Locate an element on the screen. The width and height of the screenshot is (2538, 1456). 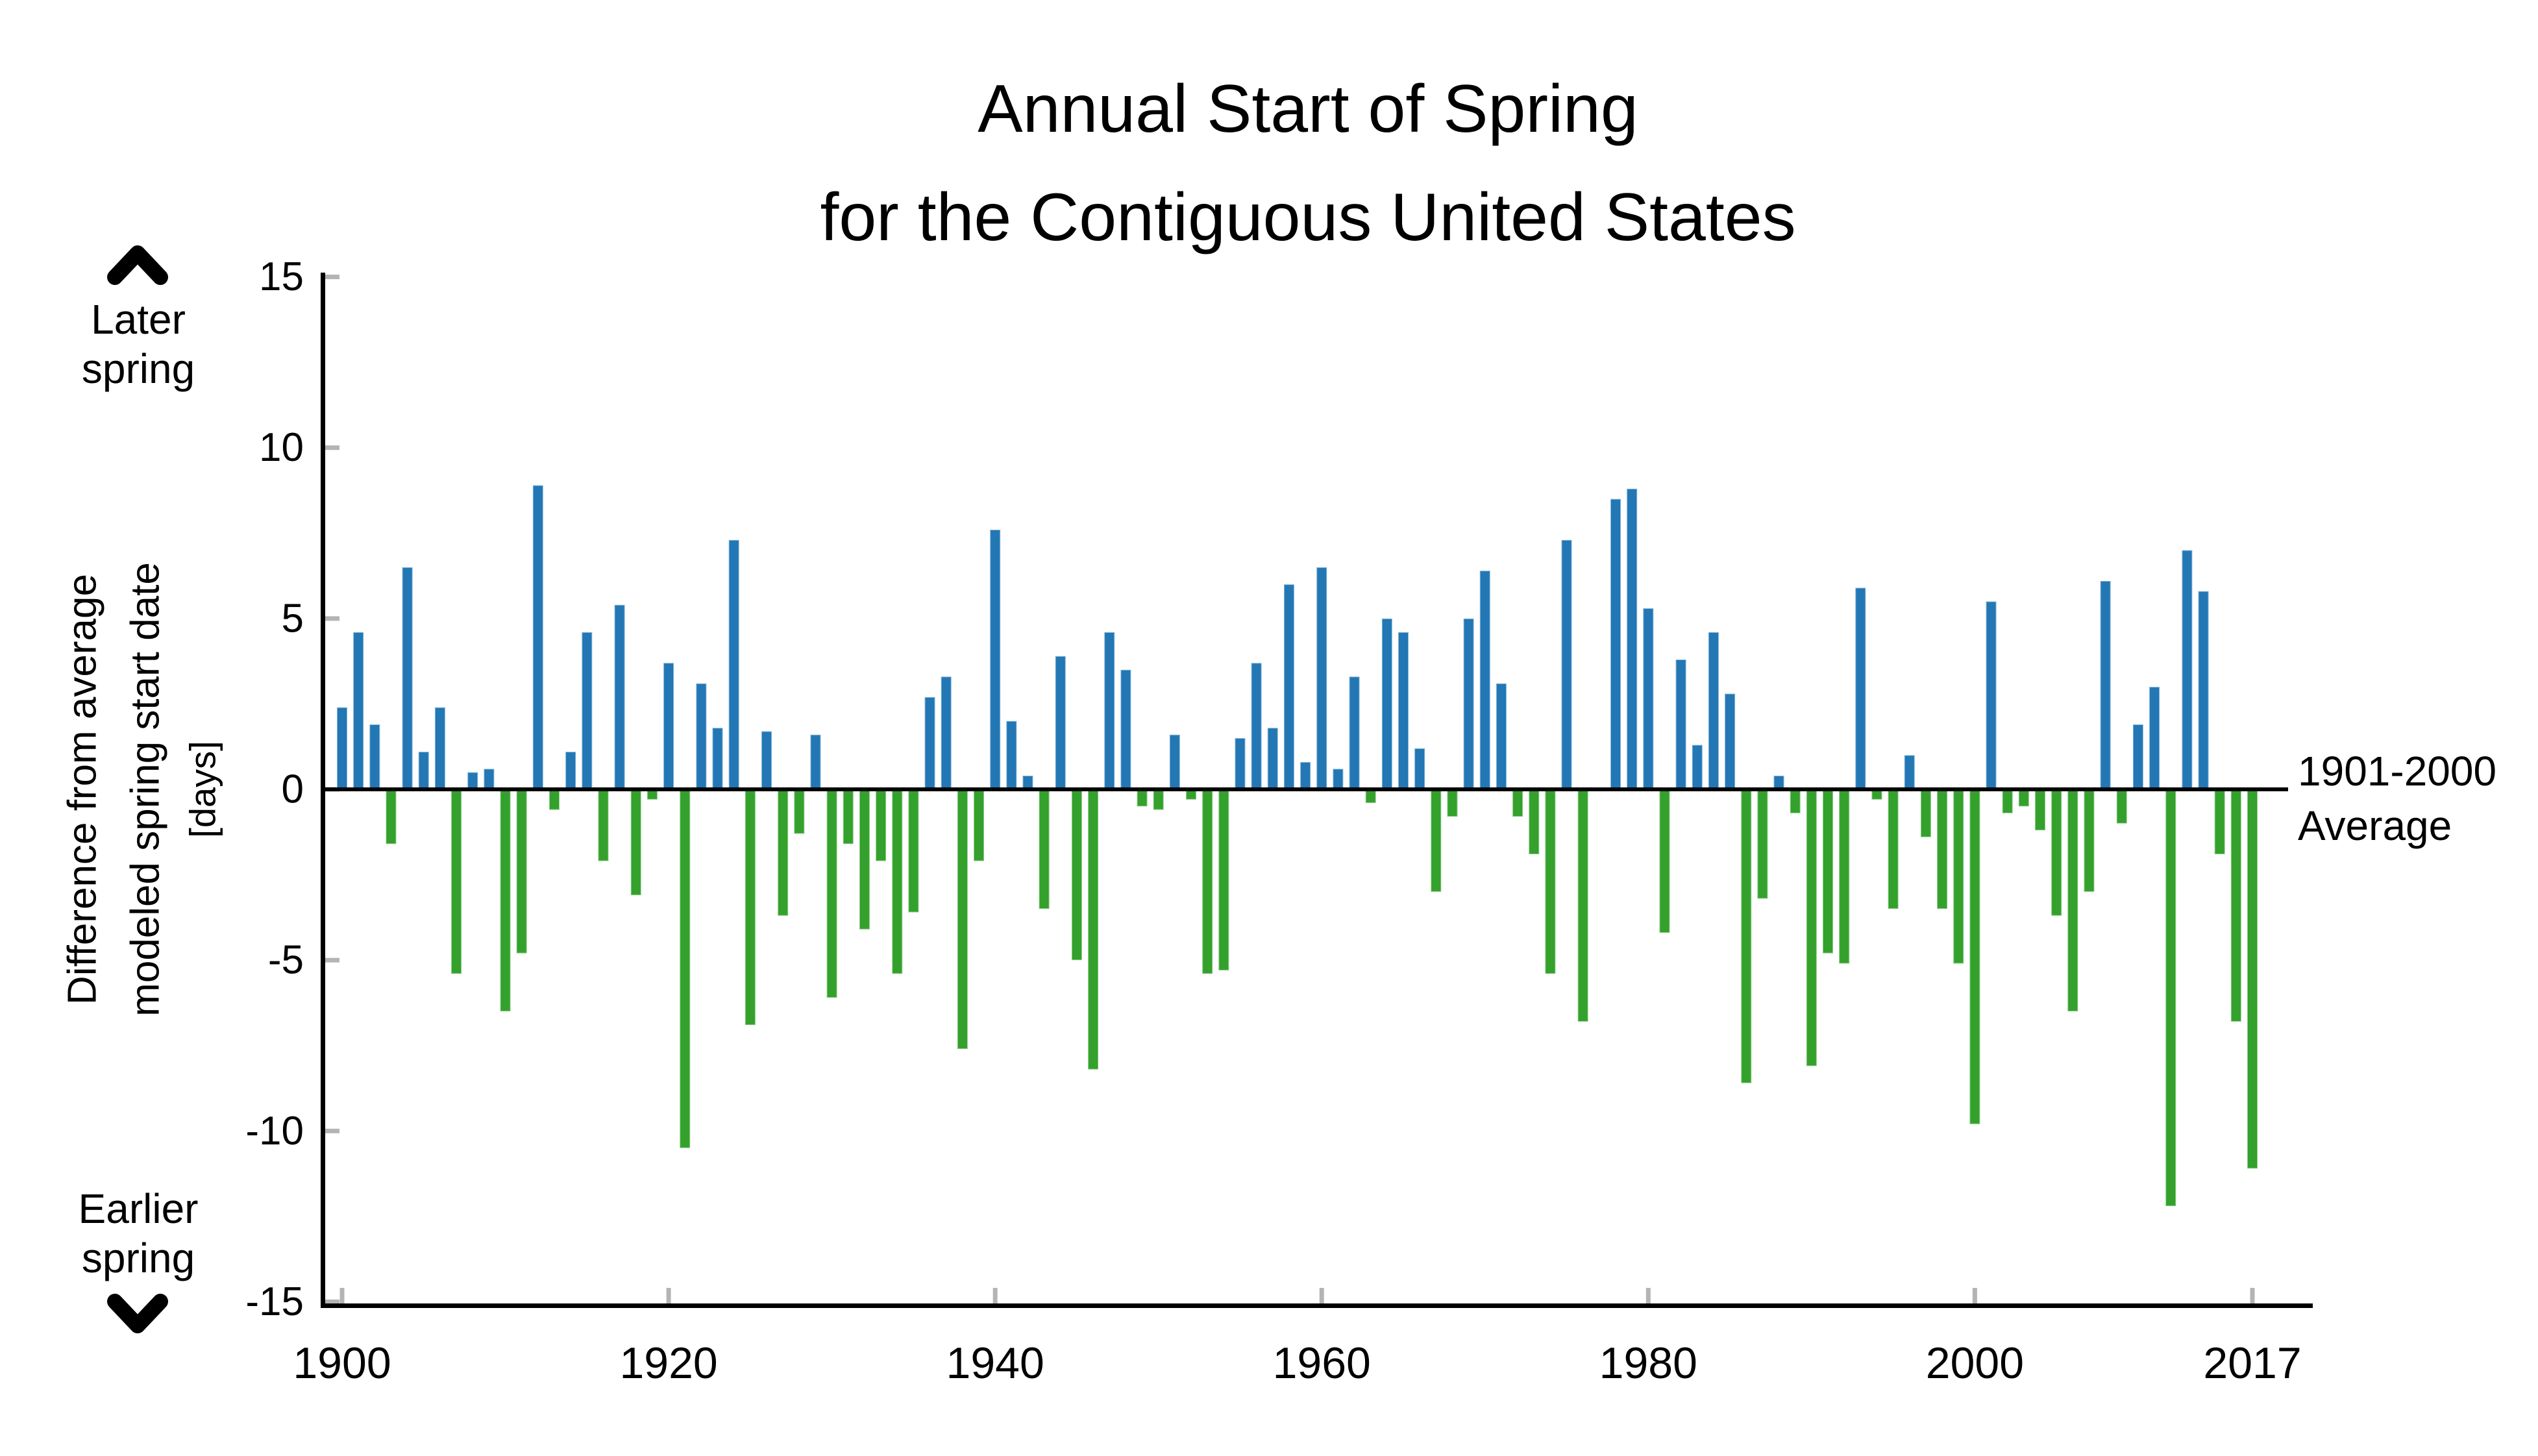
bar-2017 is located at coordinates (2253, 979).